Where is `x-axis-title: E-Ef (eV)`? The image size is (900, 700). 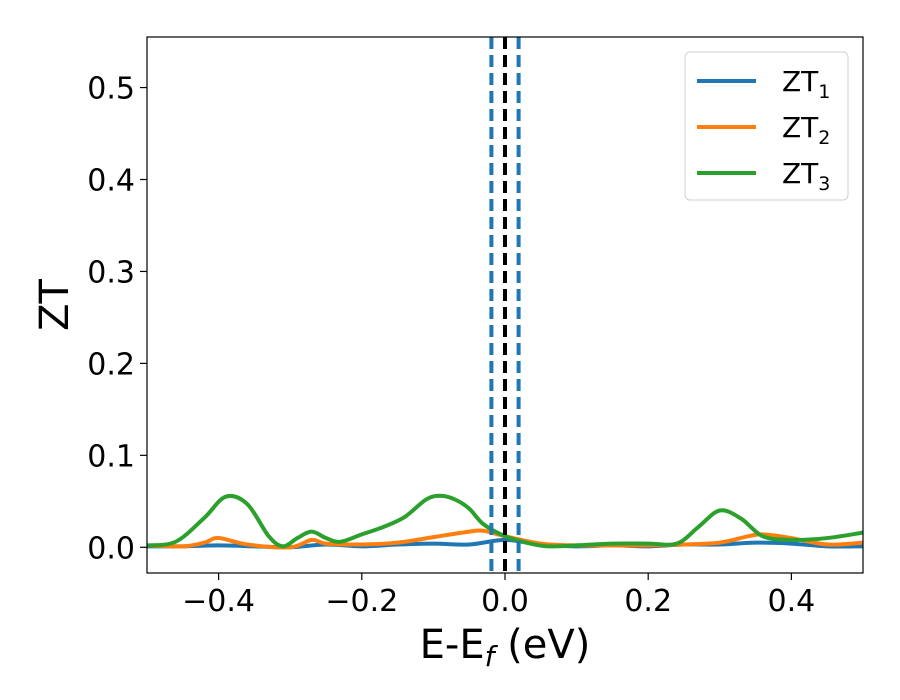
x-axis-title: E-Ef (eV) is located at coordinates (505, 647).